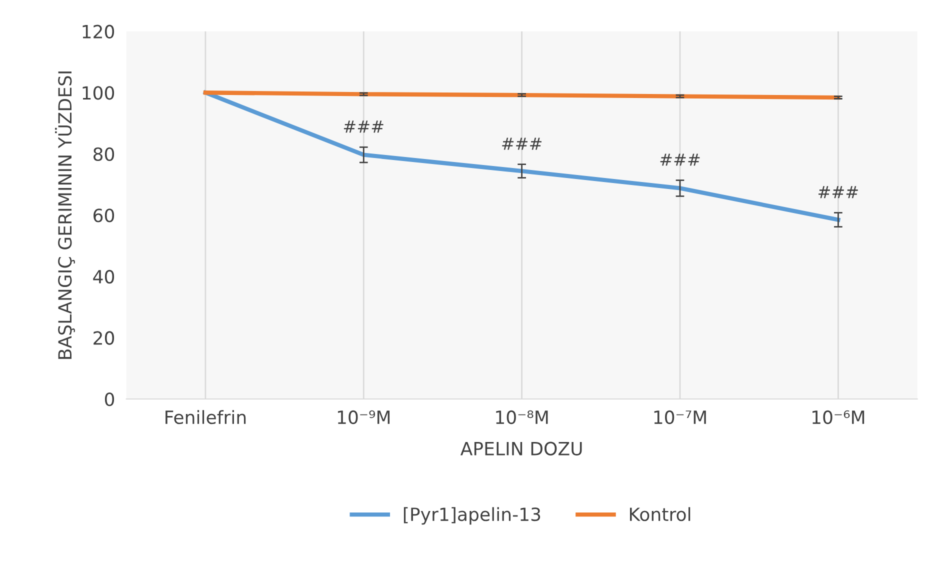 The width and height of the screenshot is (936, 570). Describe the element at coordinates (104, 338) in the screenshot. I see `y-tick-label: 20` at that location.